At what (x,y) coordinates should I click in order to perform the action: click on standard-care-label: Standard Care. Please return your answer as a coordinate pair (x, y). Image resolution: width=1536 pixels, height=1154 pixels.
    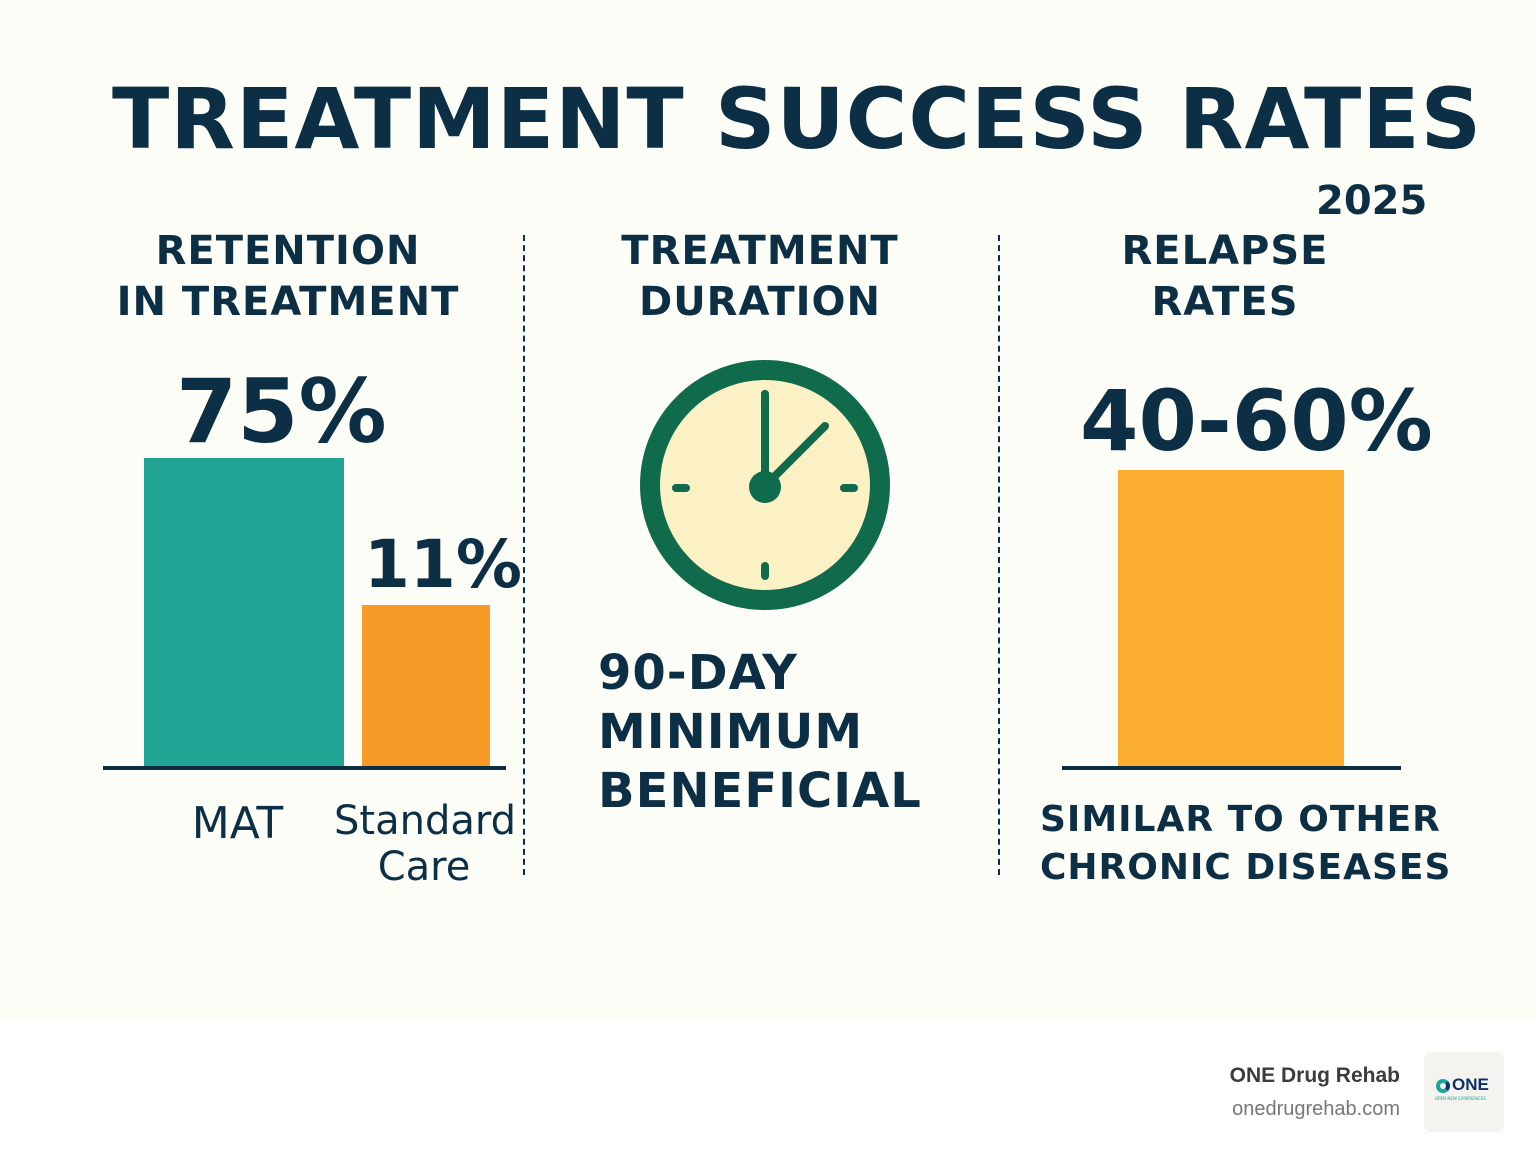
    Looking at the image, I should click on (425, 844).